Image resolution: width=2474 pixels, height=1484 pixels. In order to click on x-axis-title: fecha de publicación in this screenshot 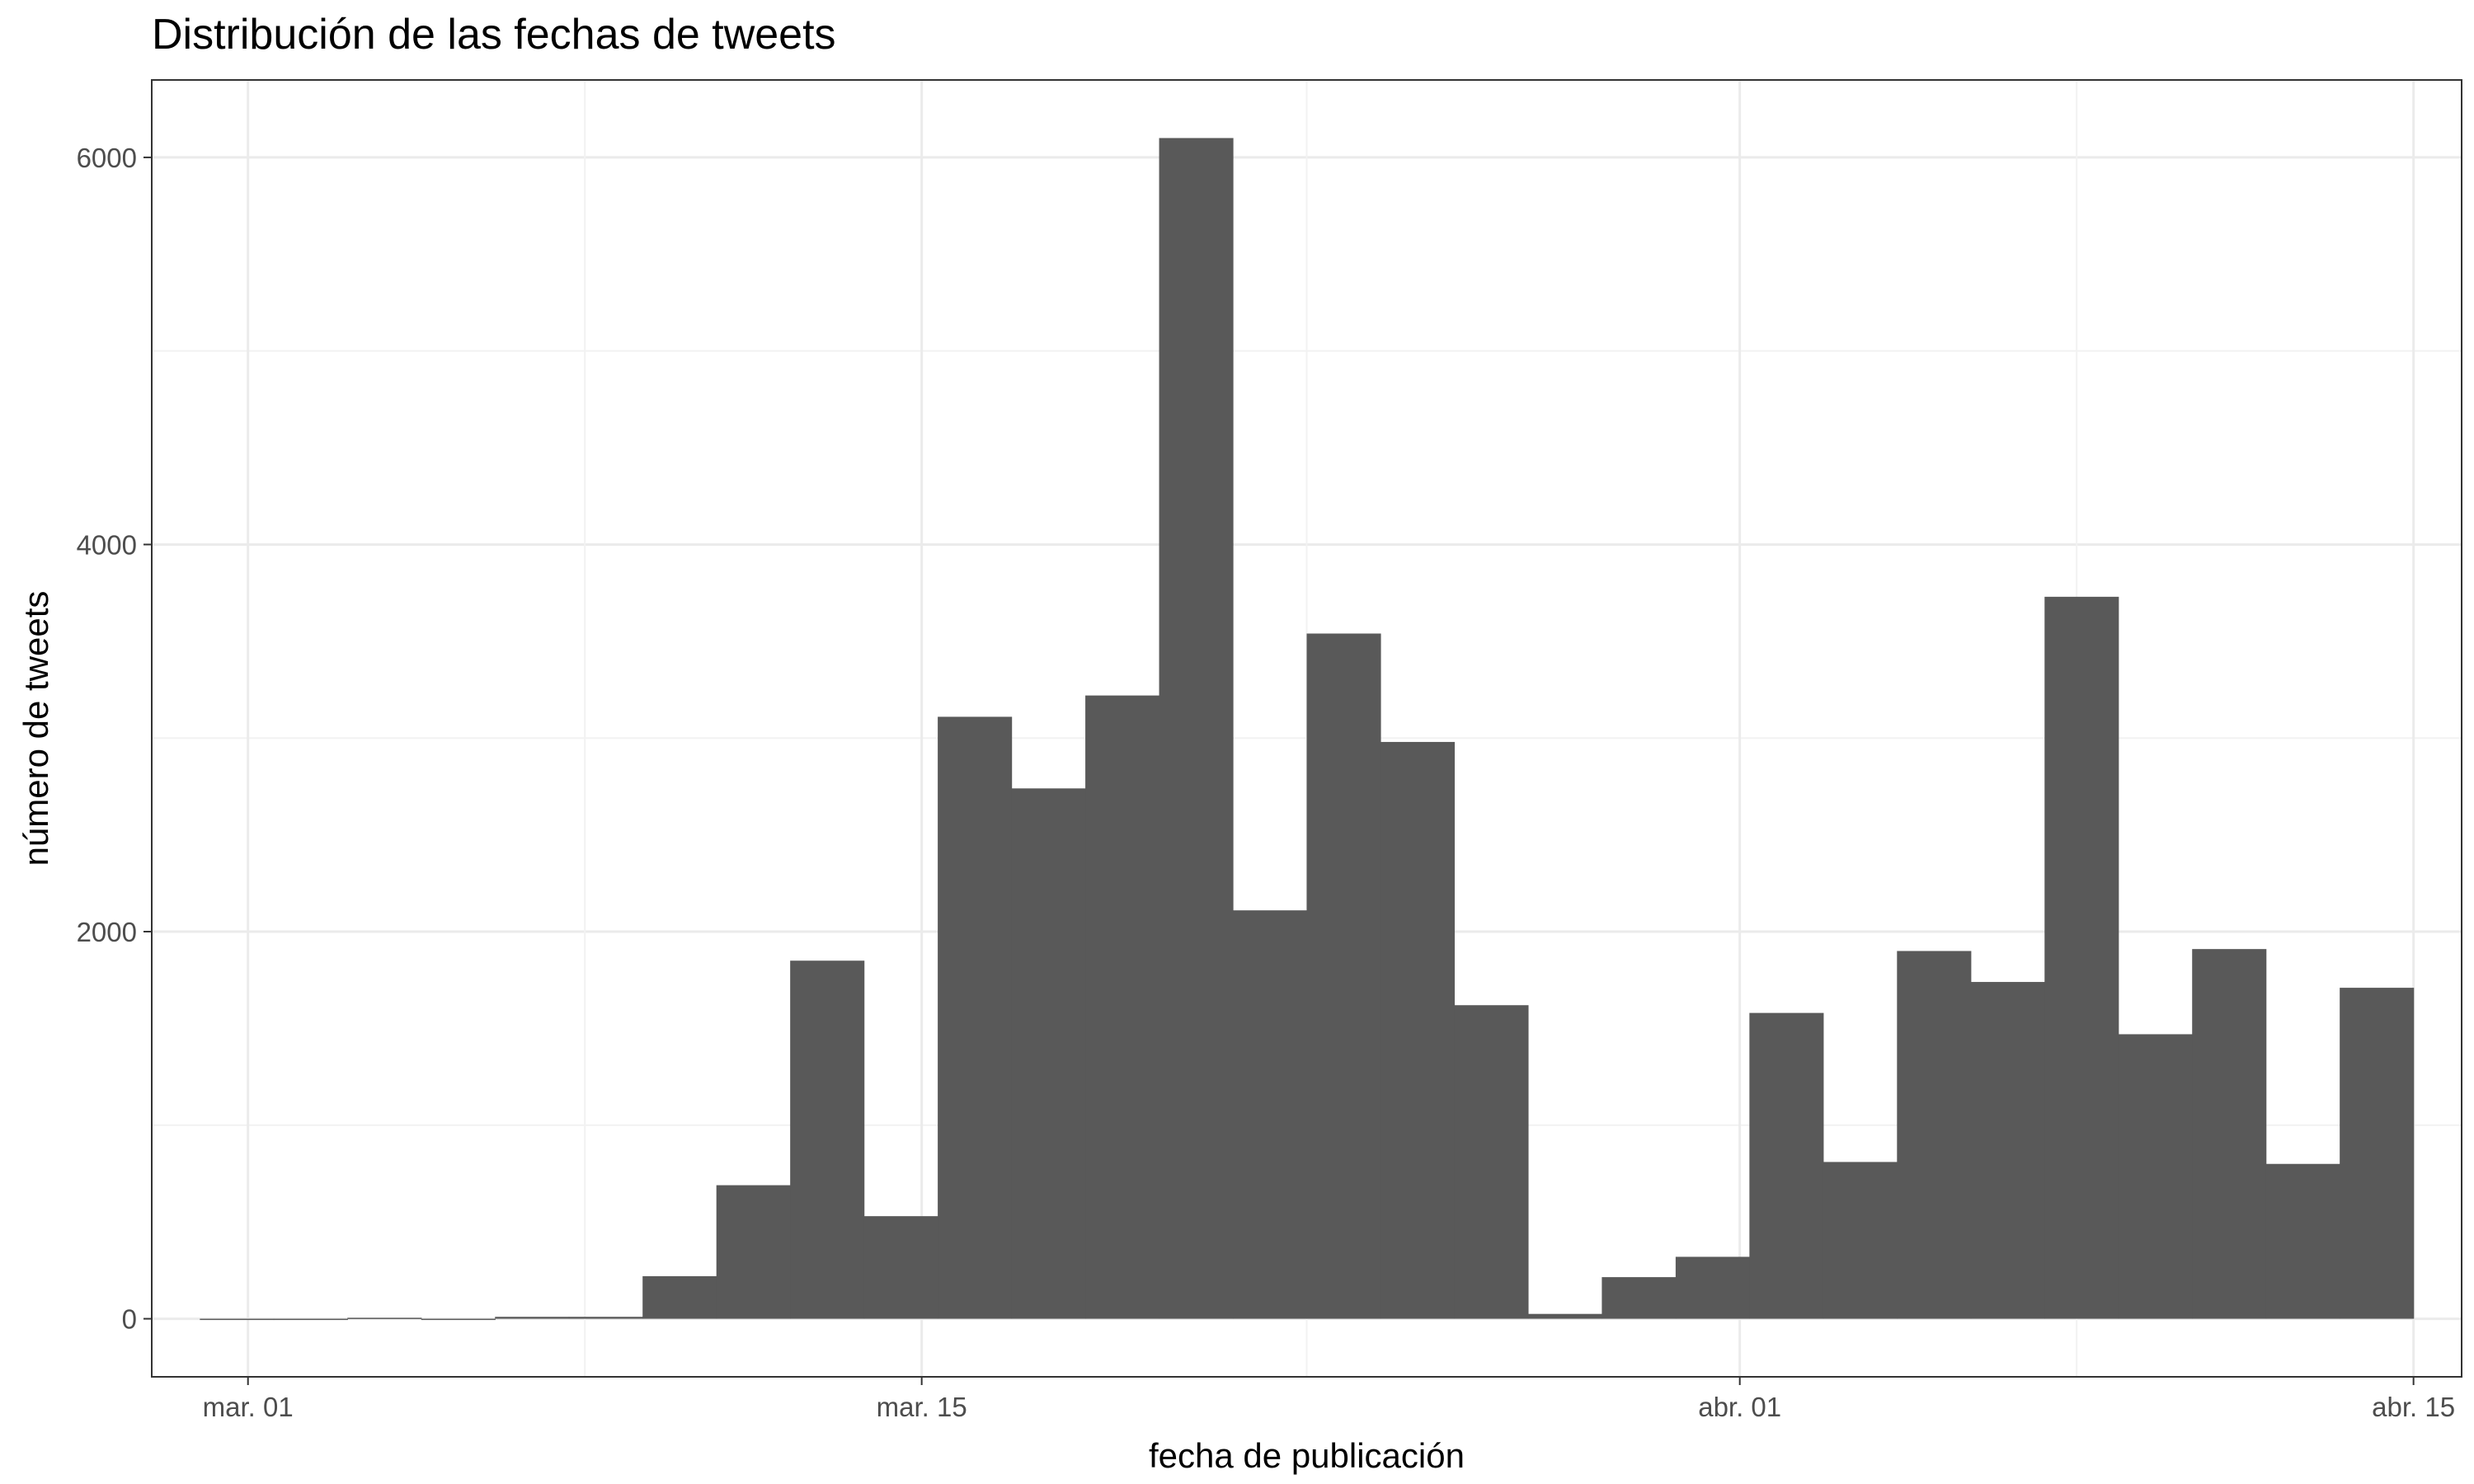, I will do `click(1307, 1455)`.